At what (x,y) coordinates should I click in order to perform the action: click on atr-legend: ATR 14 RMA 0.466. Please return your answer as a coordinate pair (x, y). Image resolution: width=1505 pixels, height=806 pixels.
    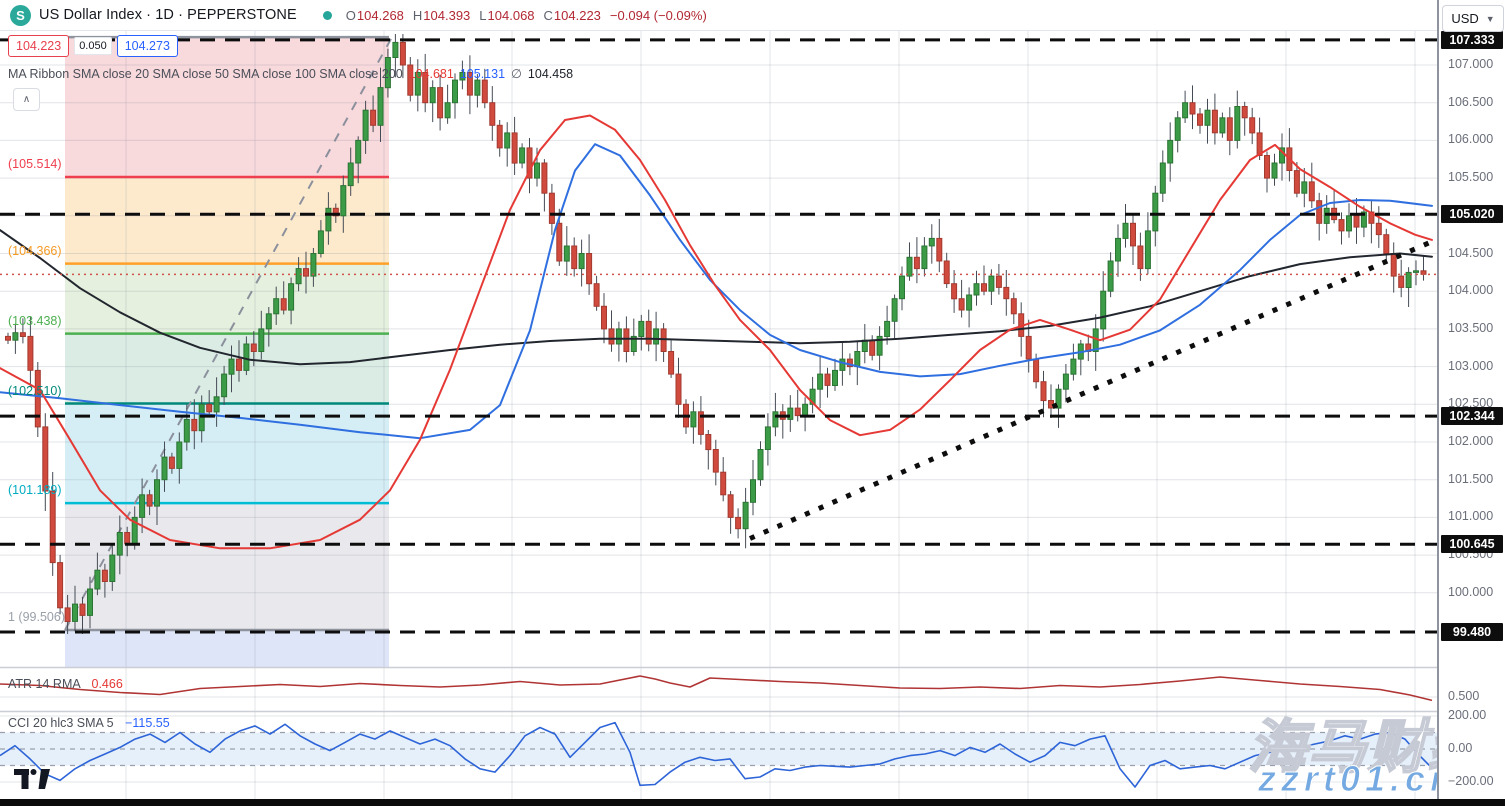
    Looking at the image, I should click on (65, 684).